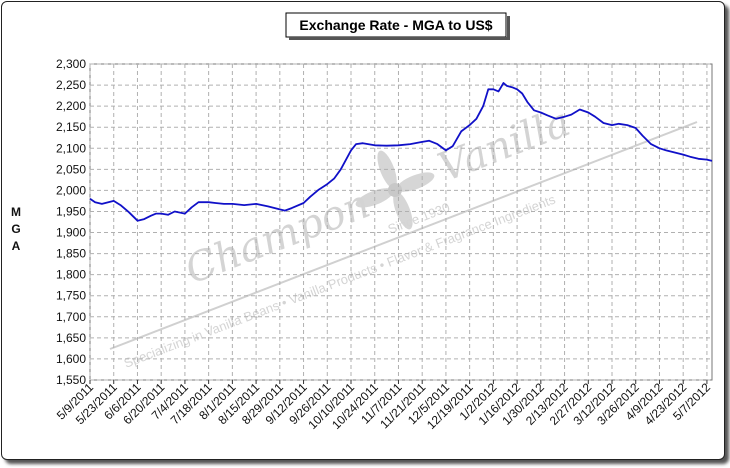 The height and width of the screenshot is (468, 730). Describe the element at coordinates (71, 85) in the screenshot. I see `y-tick-label: 2,250` at that location.